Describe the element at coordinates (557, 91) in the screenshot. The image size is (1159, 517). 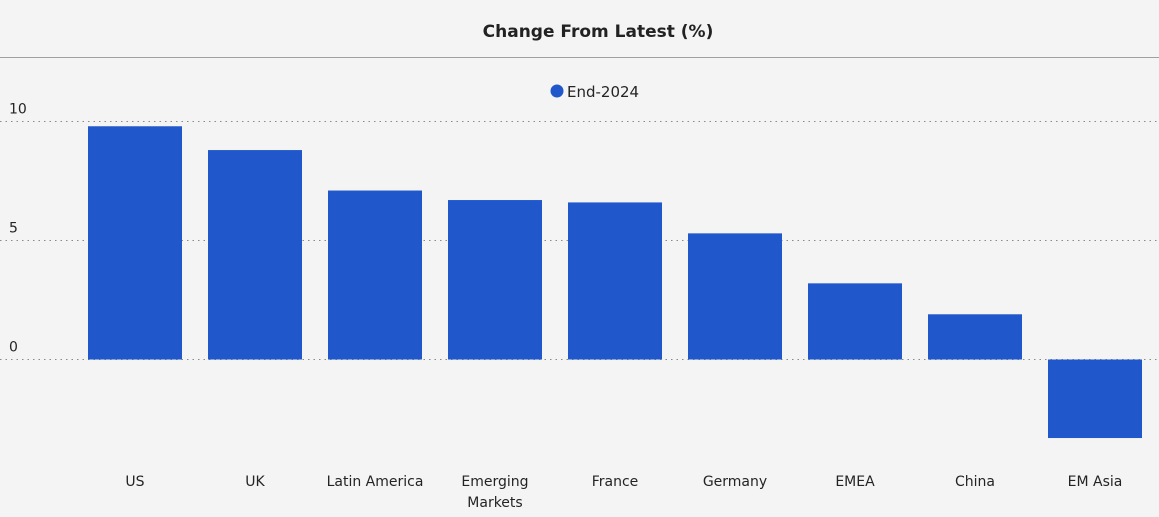
I see `legend-marker` at that location.